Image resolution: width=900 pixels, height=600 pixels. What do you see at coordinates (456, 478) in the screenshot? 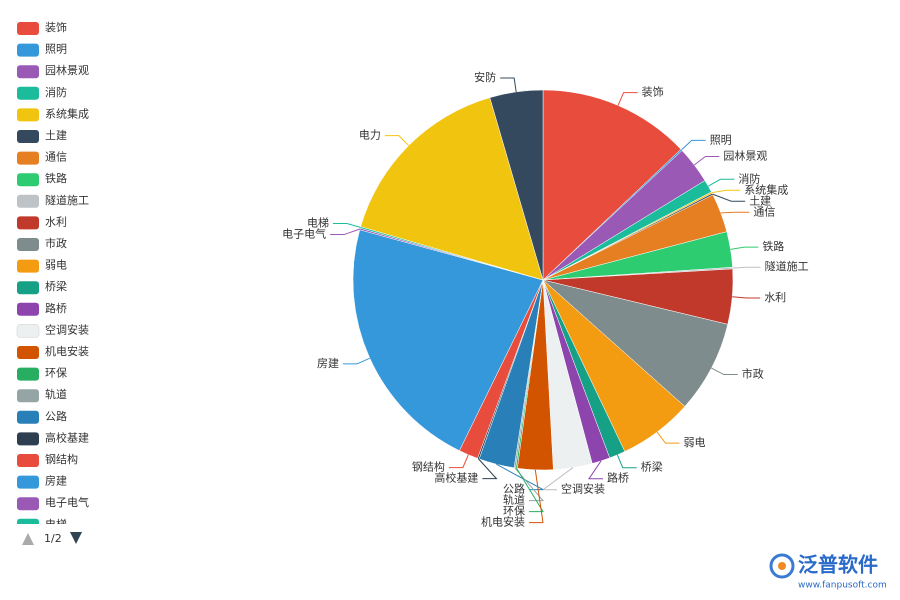
I see `slice-label: 高校基建` at bounding box center [456, 478].